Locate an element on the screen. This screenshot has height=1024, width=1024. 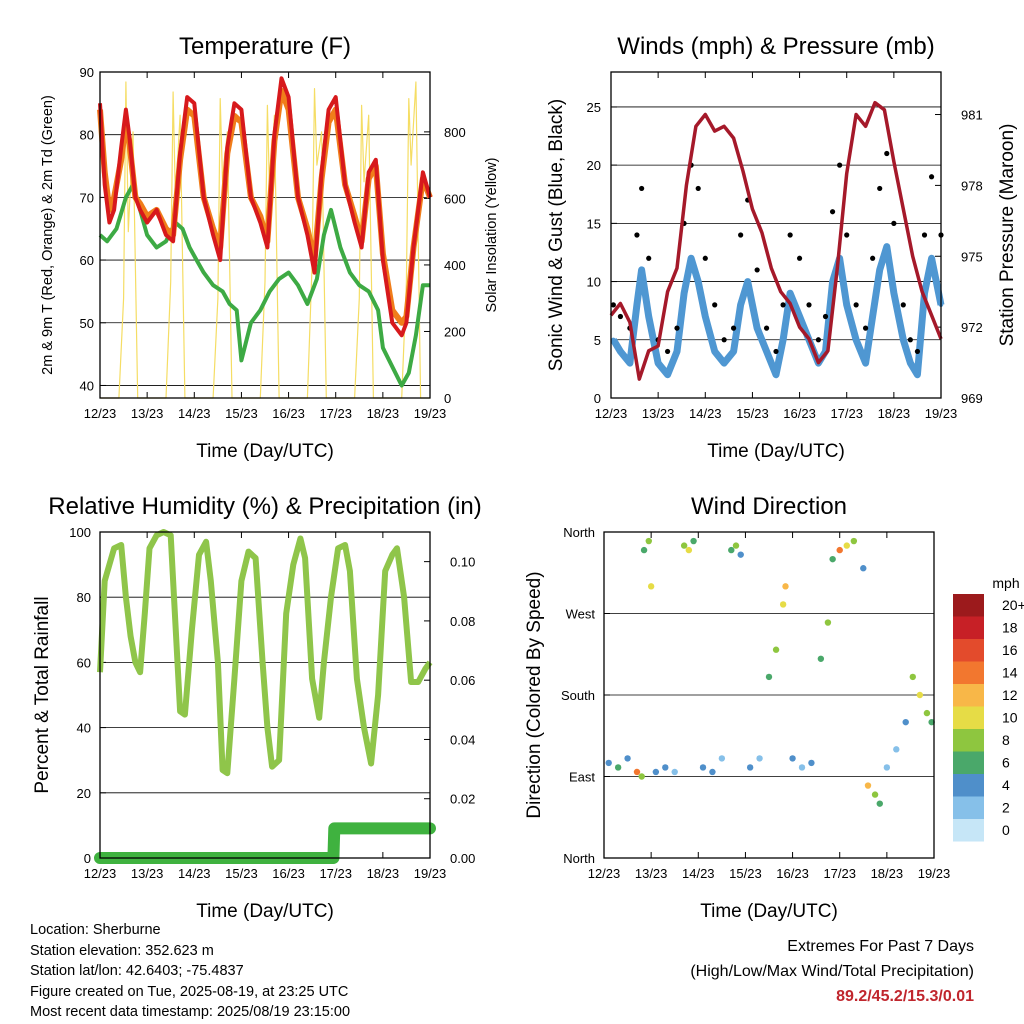
dewpoint-line is located at coordinates (264, 285).